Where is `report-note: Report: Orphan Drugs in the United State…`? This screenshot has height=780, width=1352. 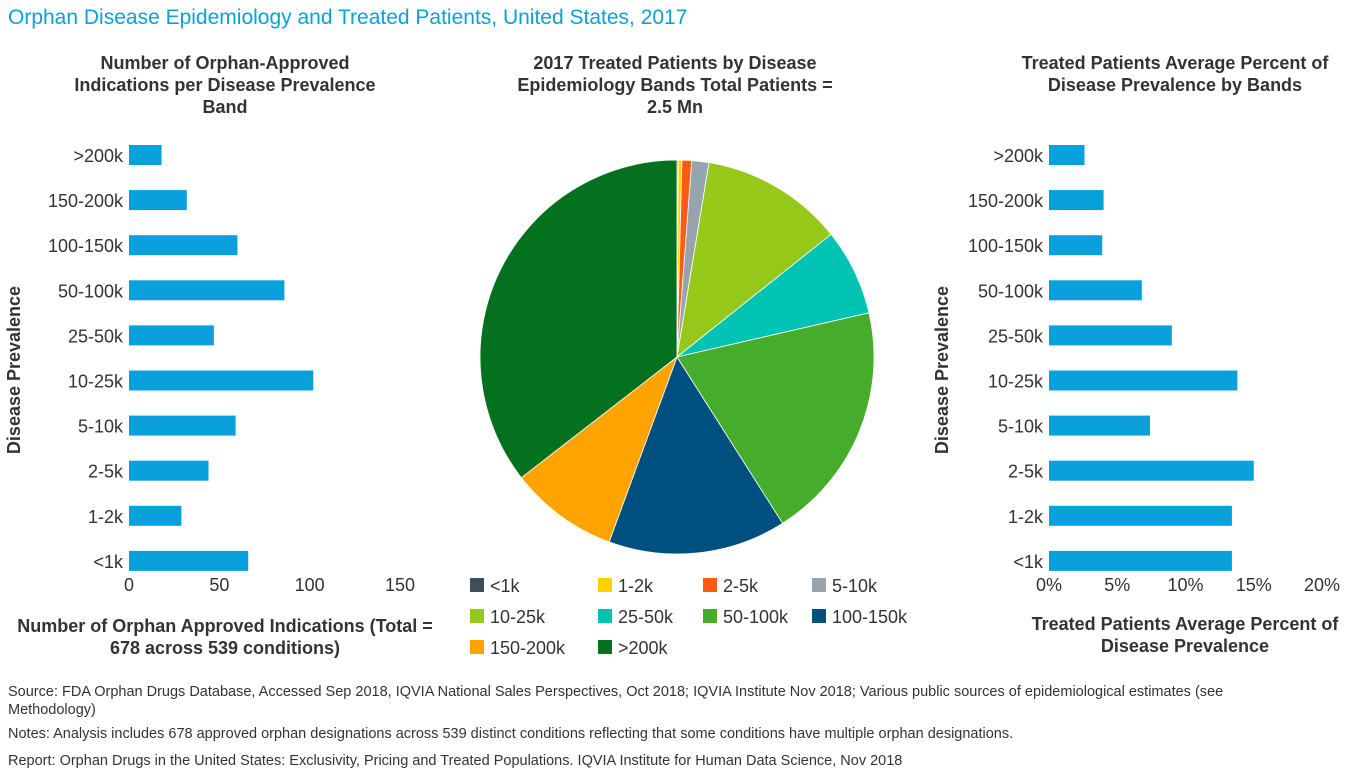
report-note: Report: Orphan Drugs in the United State… is located at coordinates (455, 761).